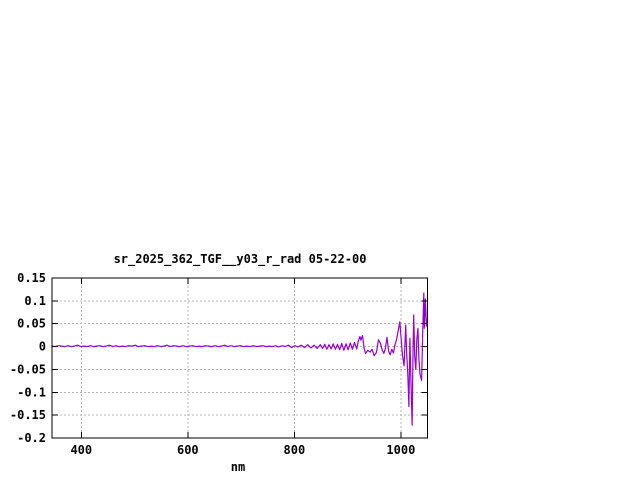  What do you see at coordinates (31, 438) in the screenshot?
I see `y-tick-label: -0.2` at bounding box center [31, 438].